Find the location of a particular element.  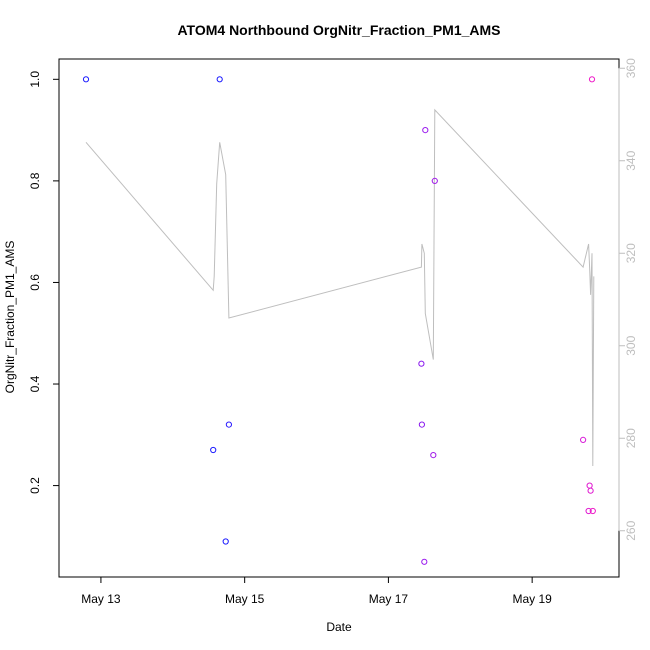

y-axis-label: OrgNitr_Fraction_PM1_AMS is located at coordinates (10, 317).